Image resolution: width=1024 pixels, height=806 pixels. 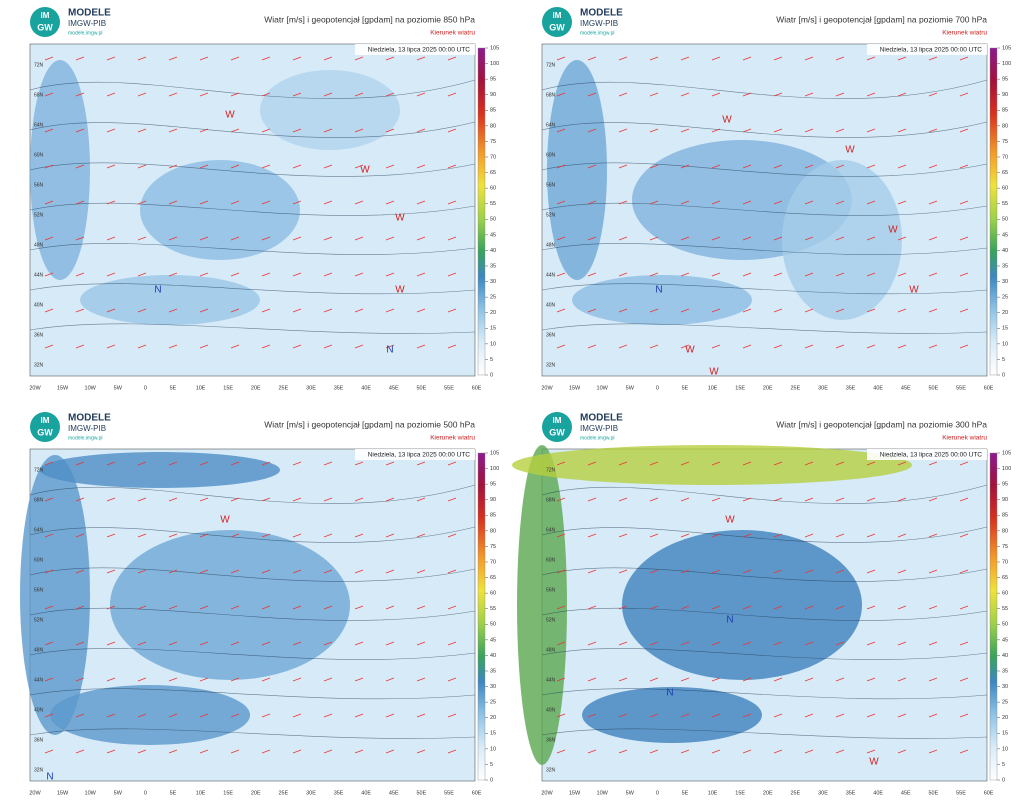 I want to click on time-box, so click(x=415, y=49).